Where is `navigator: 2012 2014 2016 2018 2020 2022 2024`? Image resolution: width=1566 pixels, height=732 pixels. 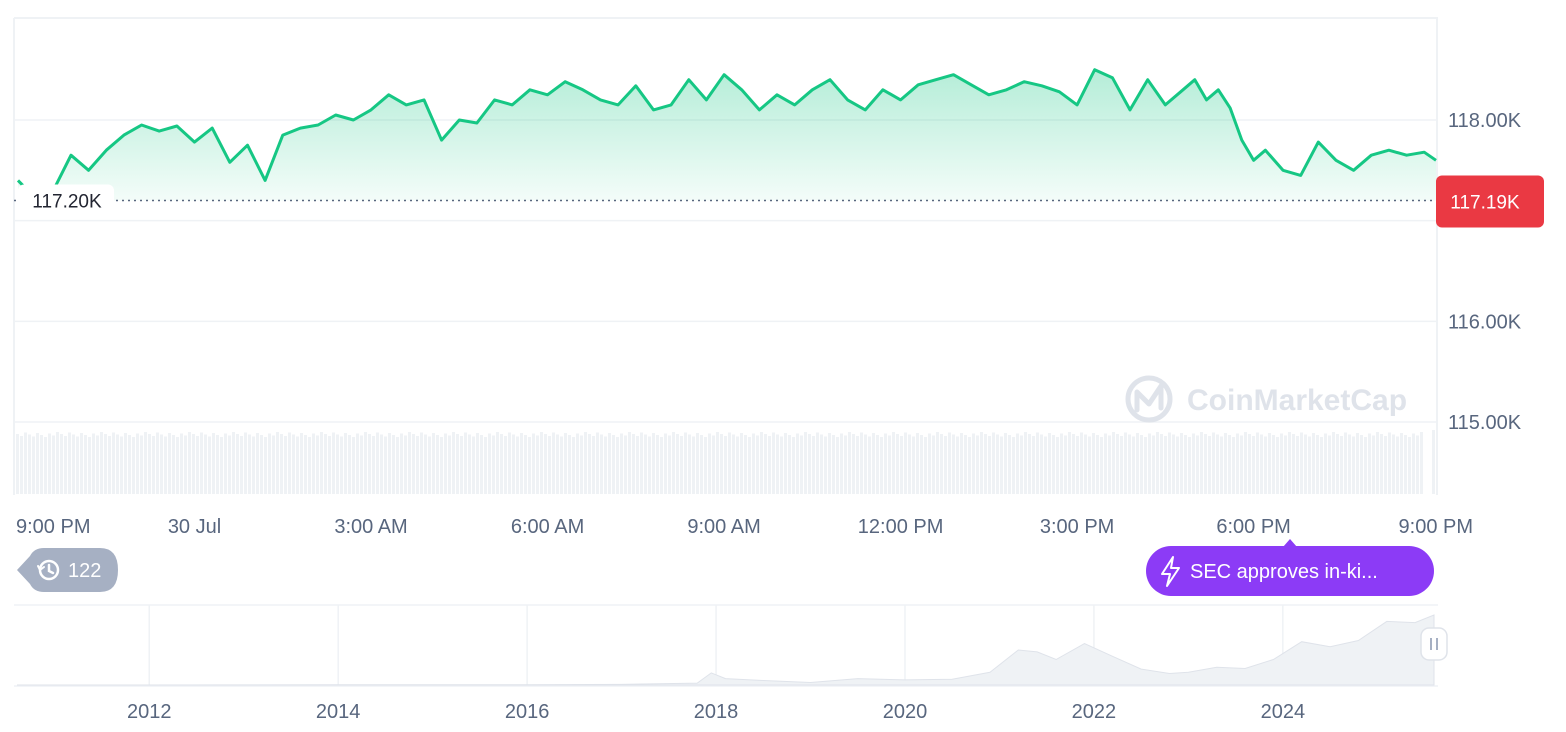
navigator: 2012 2014 2016 2018 2020 2022 2024 is located at coordinates (731, 663).